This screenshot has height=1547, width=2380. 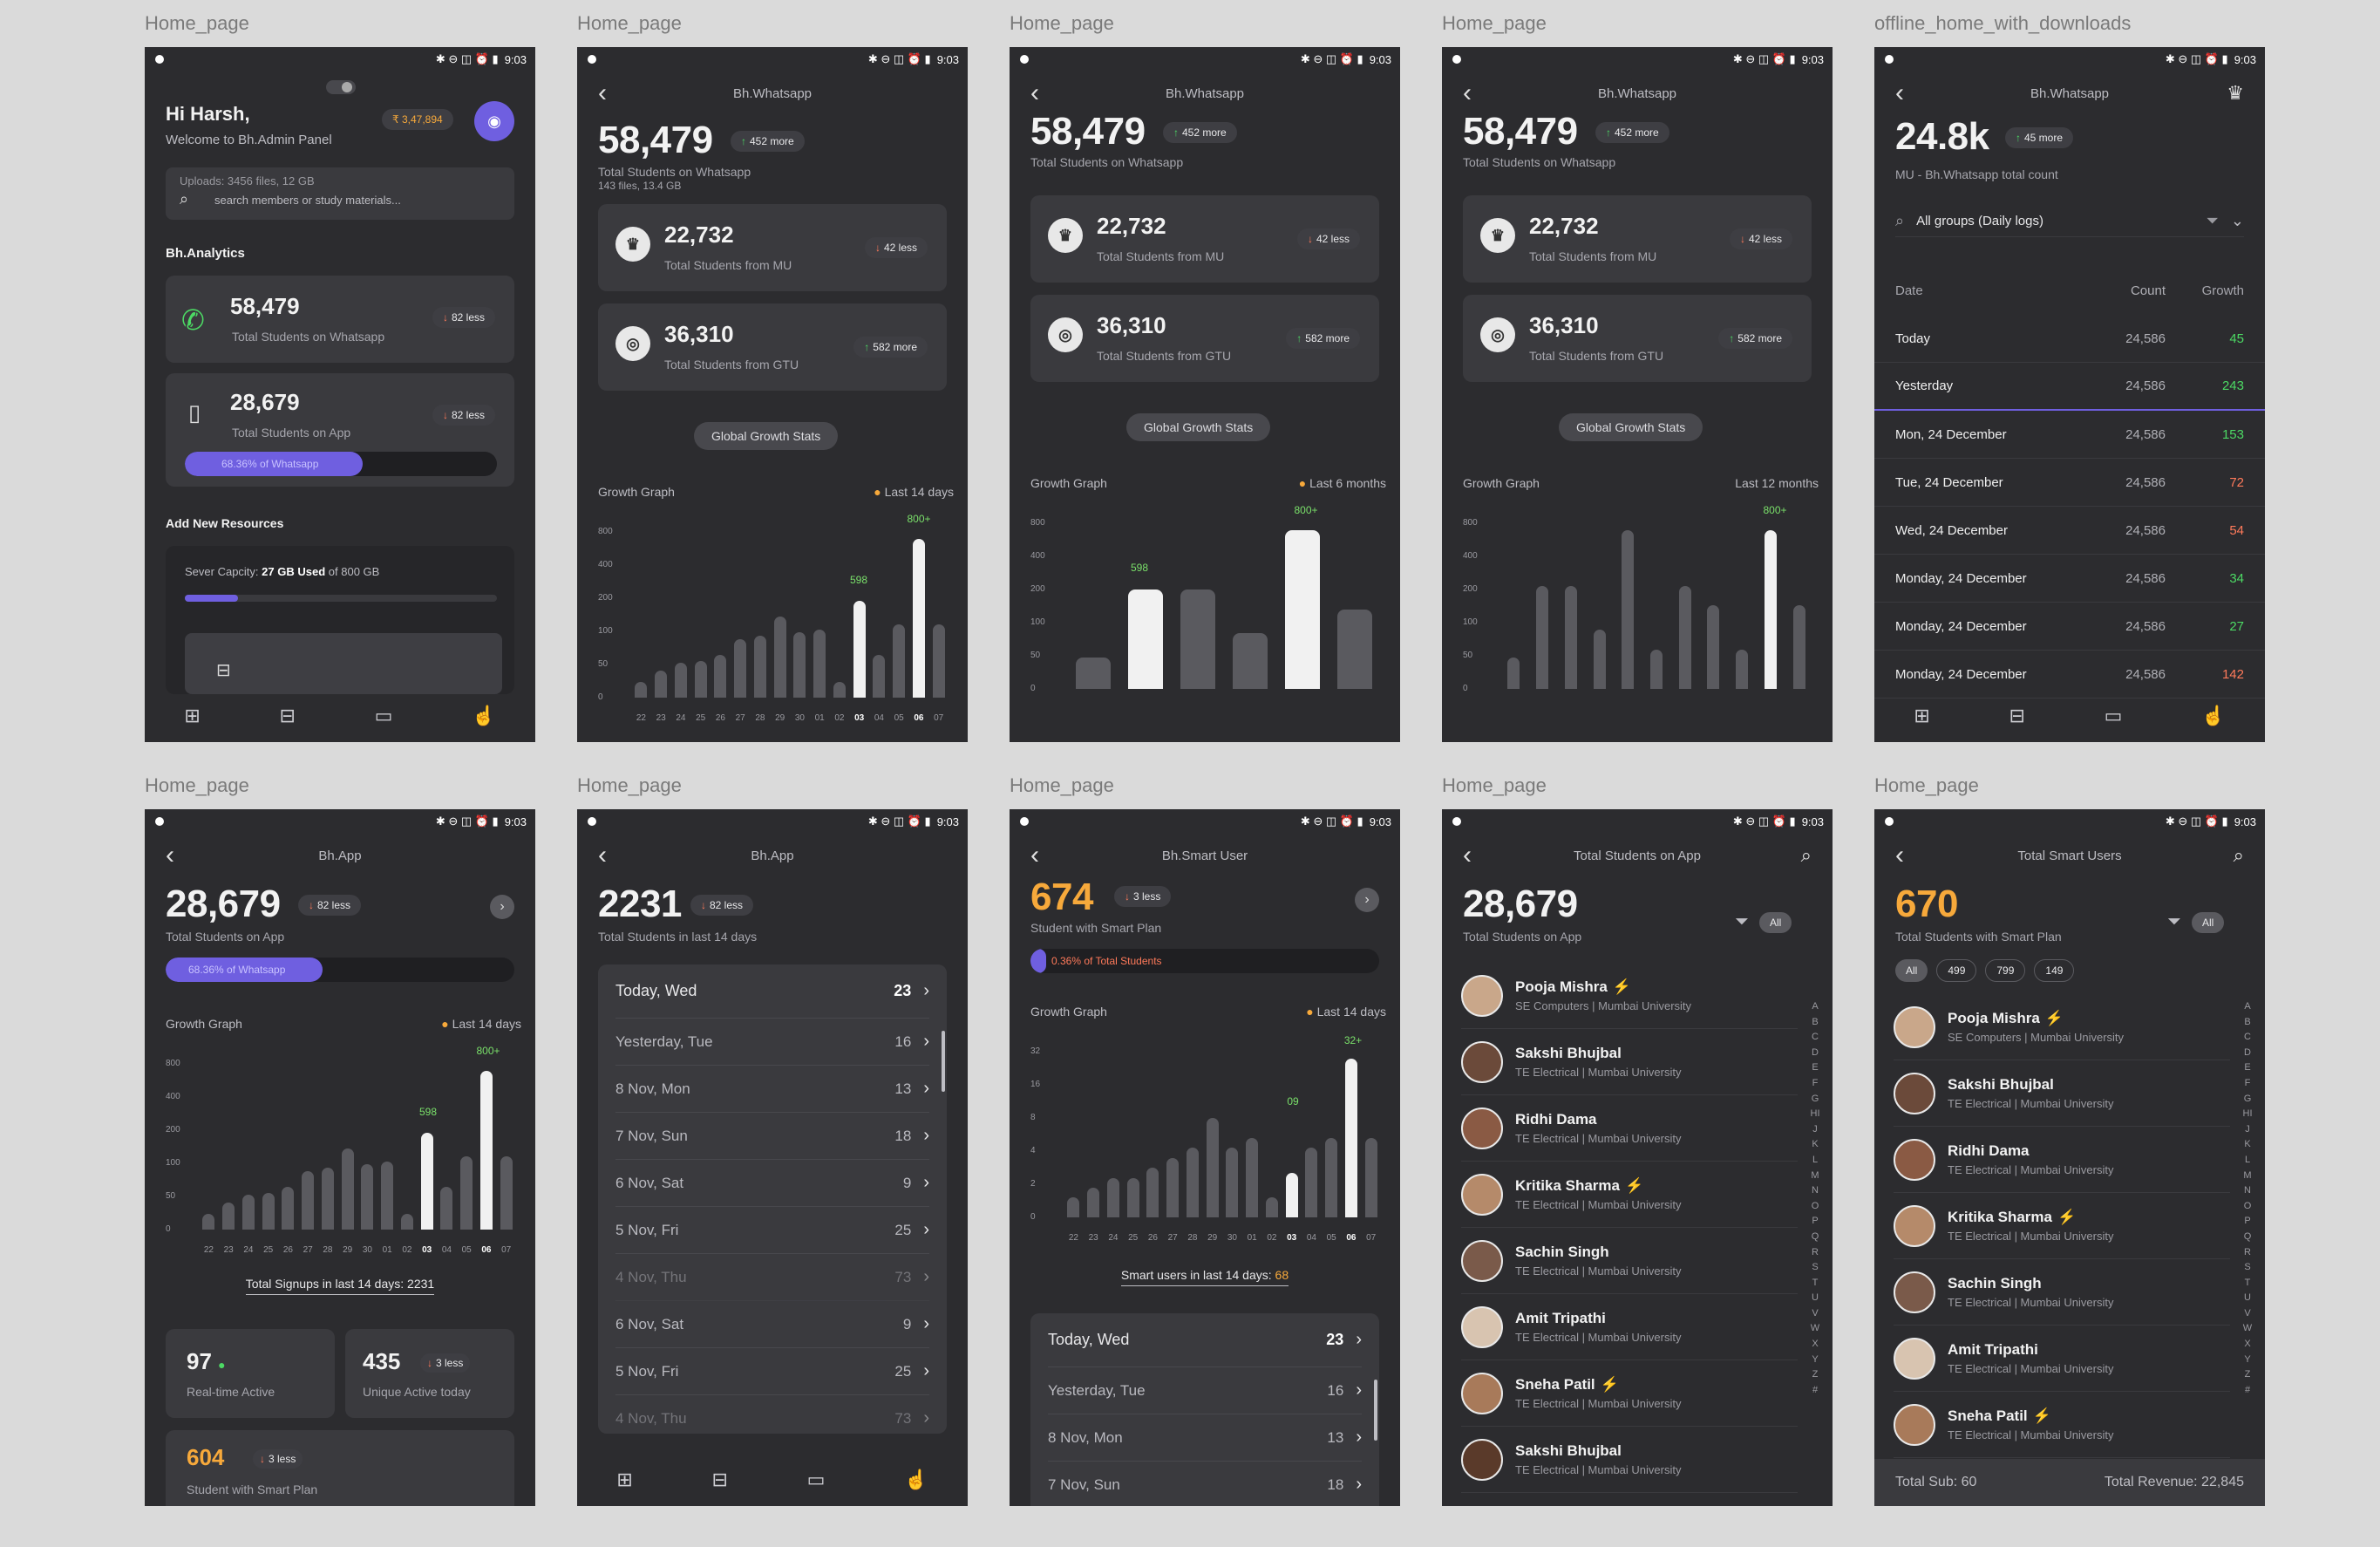 I want to click on next-icon: ›, so click(x=502, y=907).